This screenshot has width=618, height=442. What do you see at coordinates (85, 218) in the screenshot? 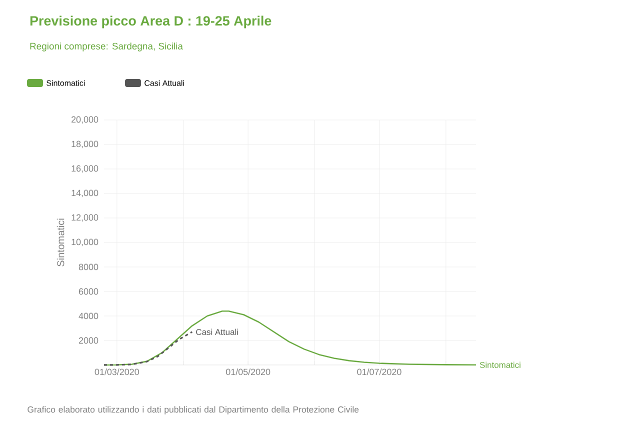
I see `y-tick-label: 12,000` at bounding box center [85, 218].